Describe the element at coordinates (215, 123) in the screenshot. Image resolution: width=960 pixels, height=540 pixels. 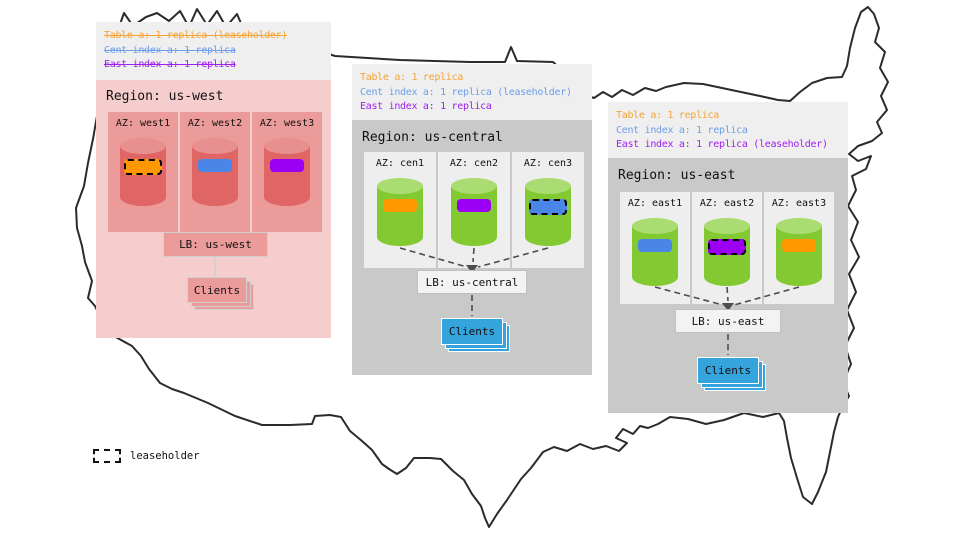
I see `az-label: AZ: west2` at that location.